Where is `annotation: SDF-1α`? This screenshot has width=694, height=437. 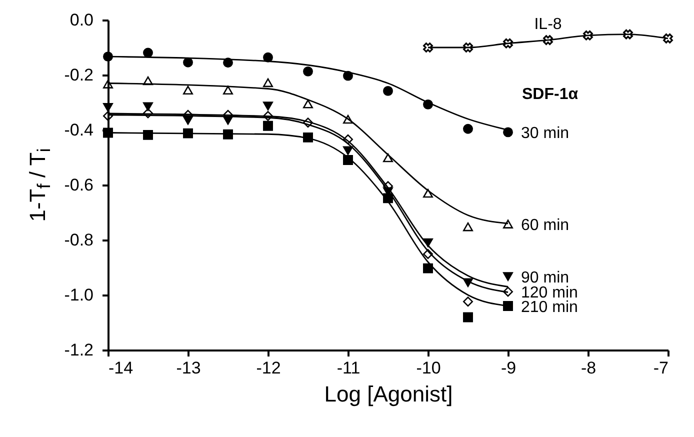
annotation: SDF-1α is located at coordinates (550, 95).